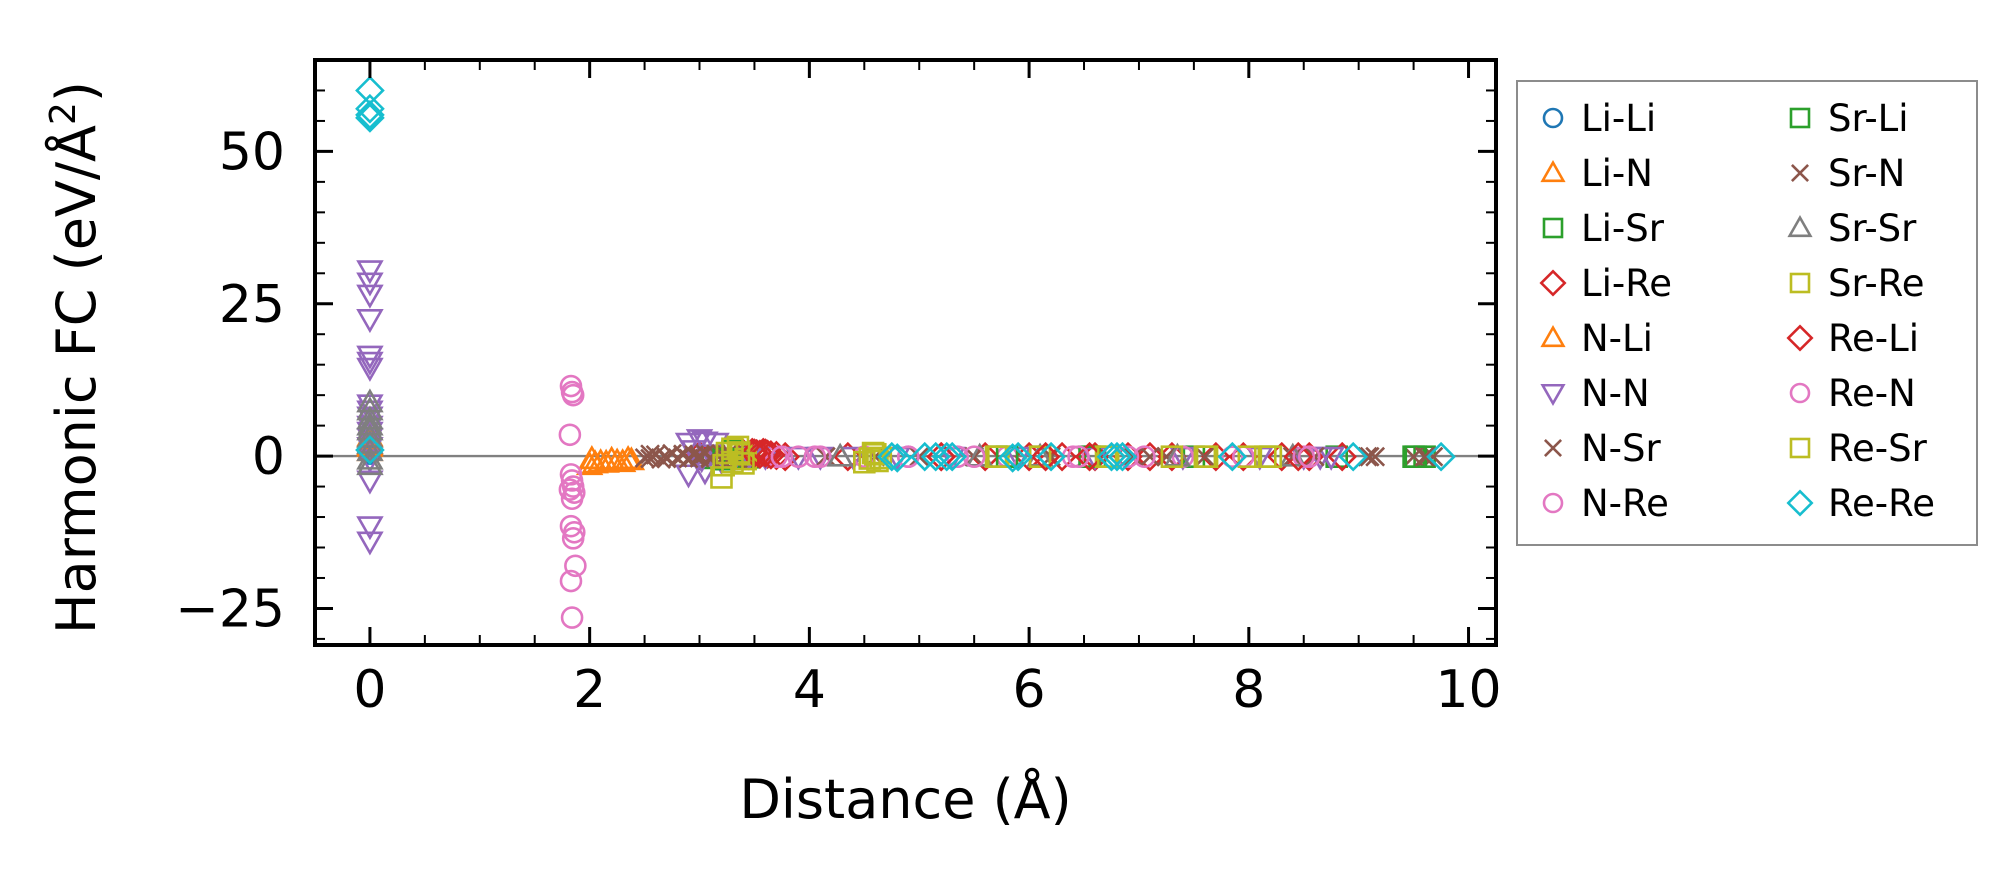 Image resolution: width=2011 pixels, height=883 pixels. I want to click on legend-entry: N-Sr, so click(1602, 448).